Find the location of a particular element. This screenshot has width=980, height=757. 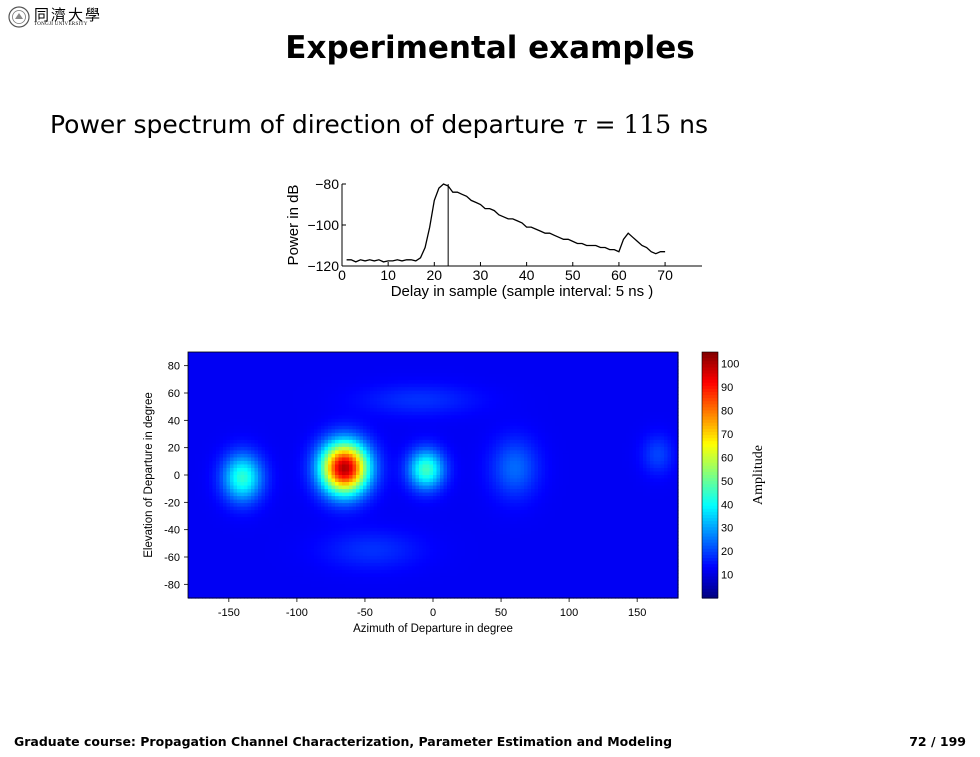

x-tick-label: 0 is located at coordinates (342, 275).